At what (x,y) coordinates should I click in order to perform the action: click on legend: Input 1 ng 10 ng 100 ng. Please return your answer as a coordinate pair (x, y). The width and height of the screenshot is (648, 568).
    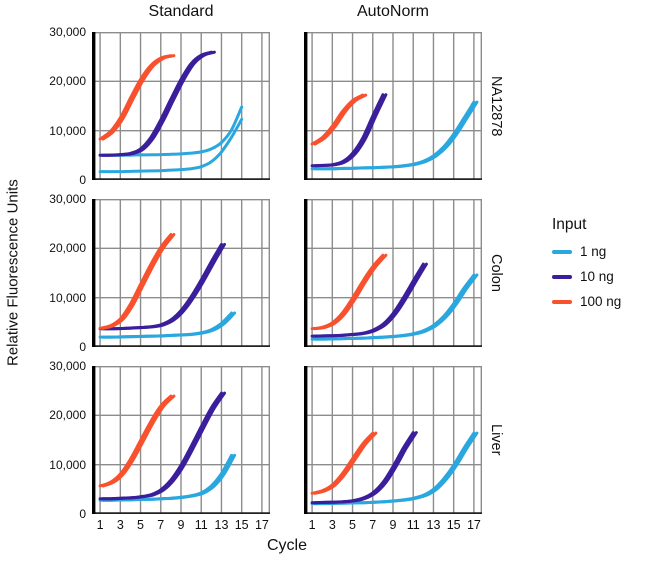
    Looking at the image, I should click on (600, 267).